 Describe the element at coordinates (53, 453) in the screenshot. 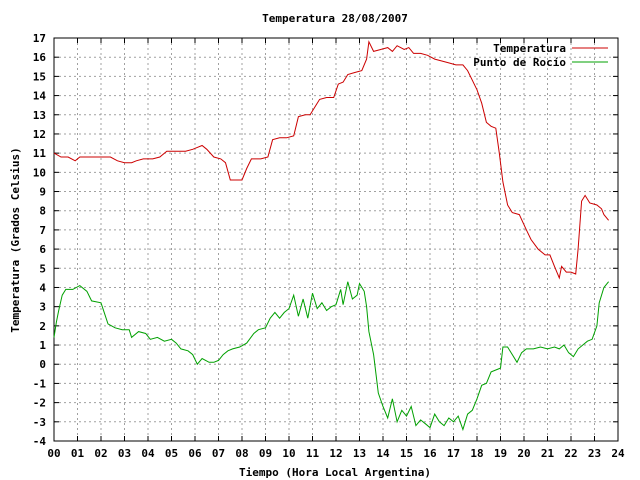

I see `x-tick-label: 00` at that location.